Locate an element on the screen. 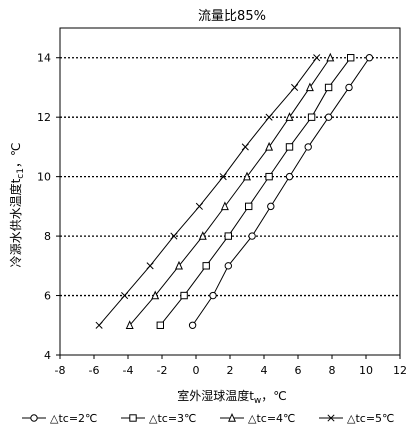 Image resolution: width=414 pixels, height=430 pixels. legend-label: △tc=5℃ is located at coordinates (370, 418).